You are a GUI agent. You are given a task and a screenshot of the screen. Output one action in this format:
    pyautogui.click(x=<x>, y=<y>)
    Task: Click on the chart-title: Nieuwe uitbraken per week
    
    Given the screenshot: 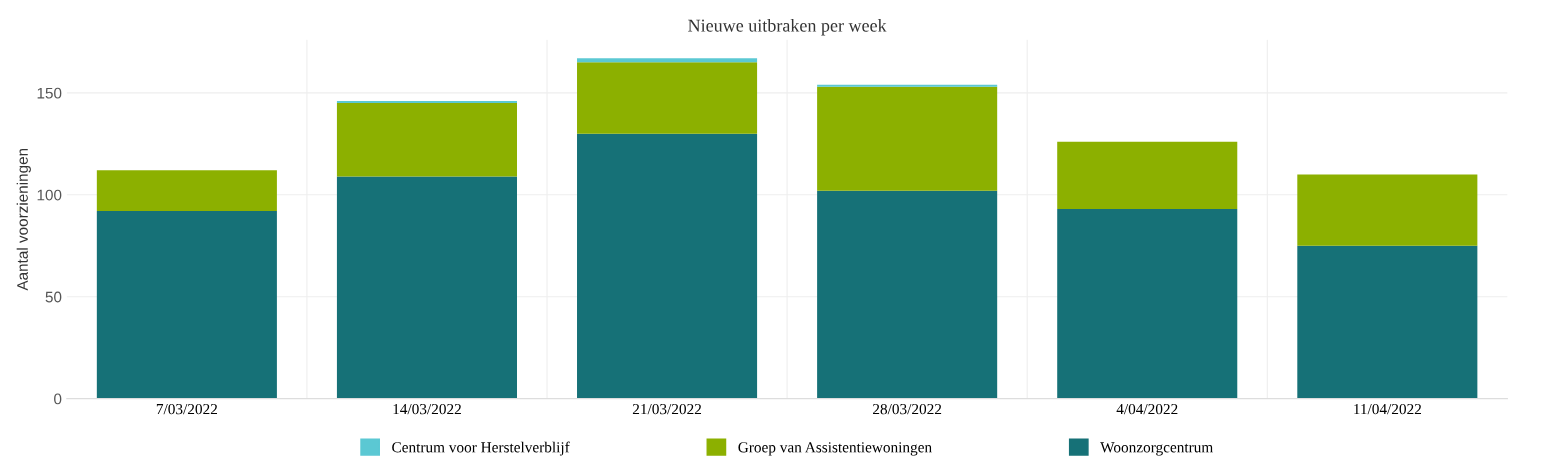 What is the action you would take?
    pyautogui.click(x=787, y=27)
    